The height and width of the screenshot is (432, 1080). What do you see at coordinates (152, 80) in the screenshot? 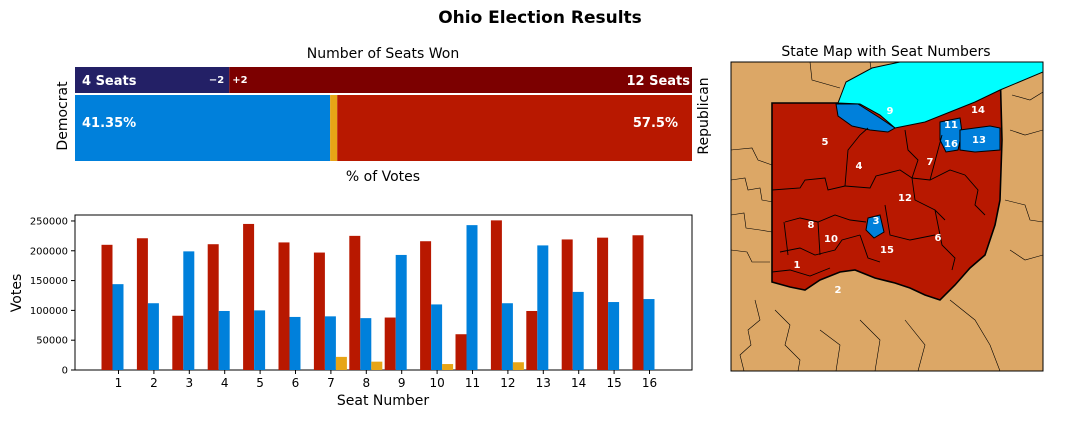
I see `dem-seats-bar` at bounding box center [152, 80].